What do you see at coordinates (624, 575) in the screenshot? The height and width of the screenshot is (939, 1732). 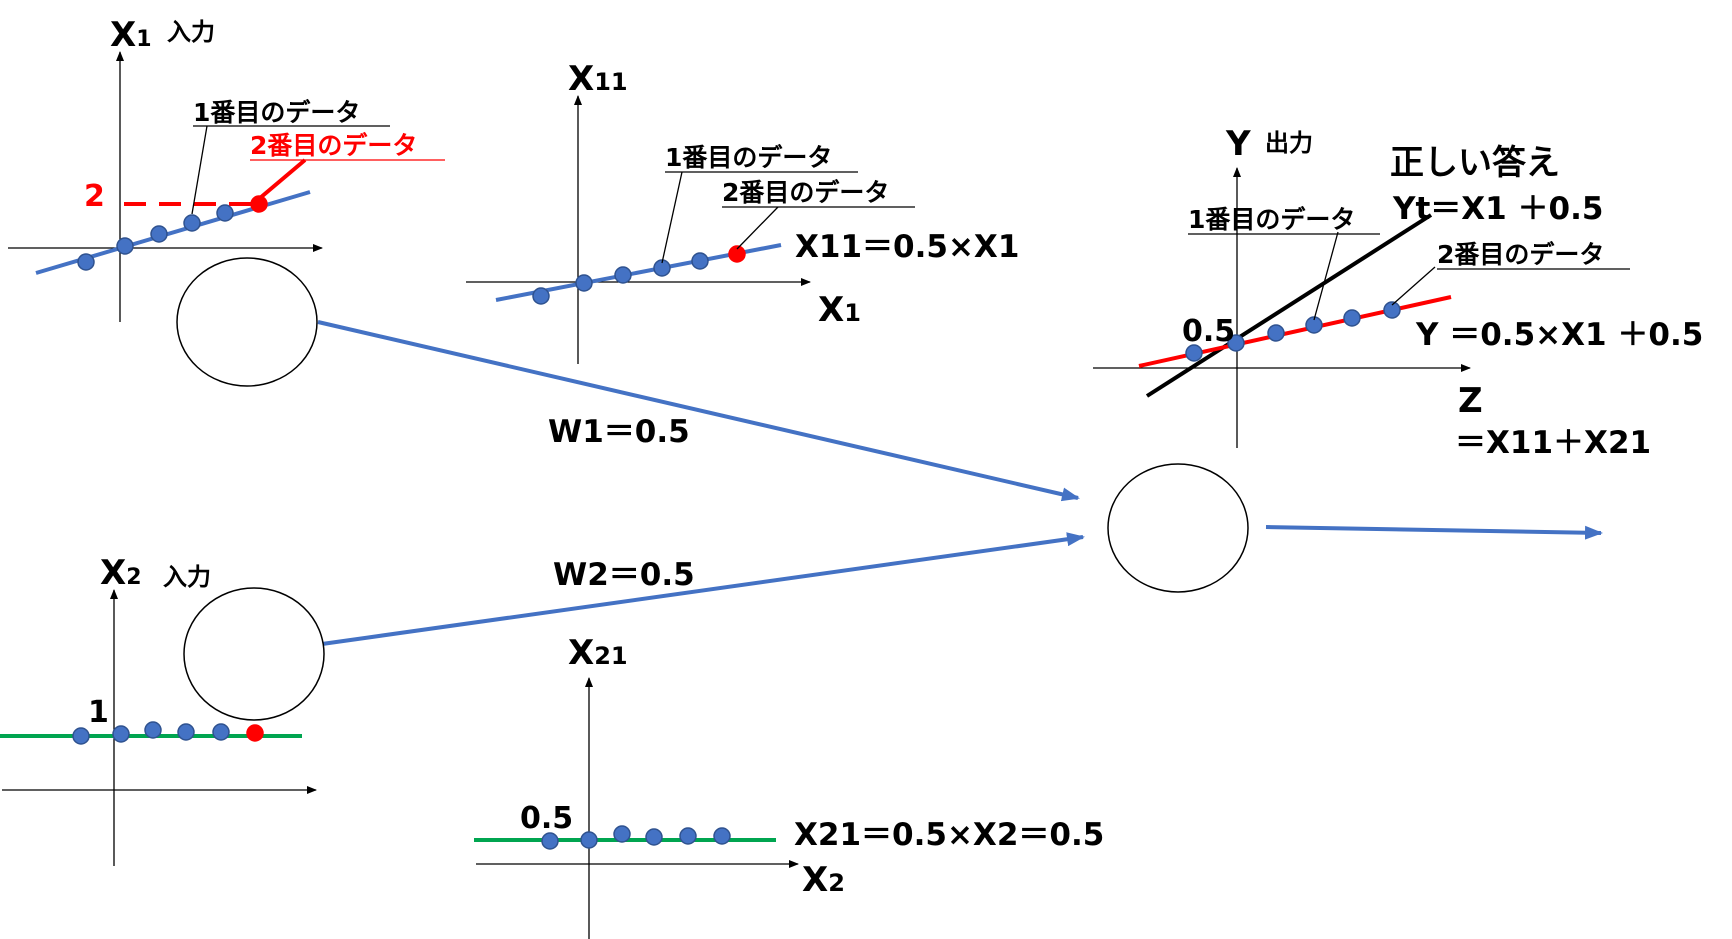 I see `w2-label: W2＝0.5` at bounding box center [624, 575].